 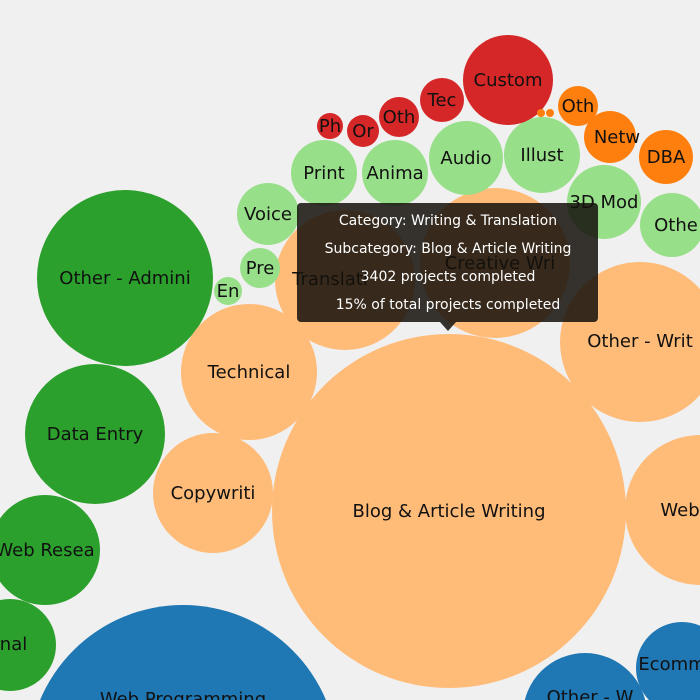 What do you see at coordinates (447, 262) in the screenshot?
I see `tooltip-box` at bounding box center [447, 262].